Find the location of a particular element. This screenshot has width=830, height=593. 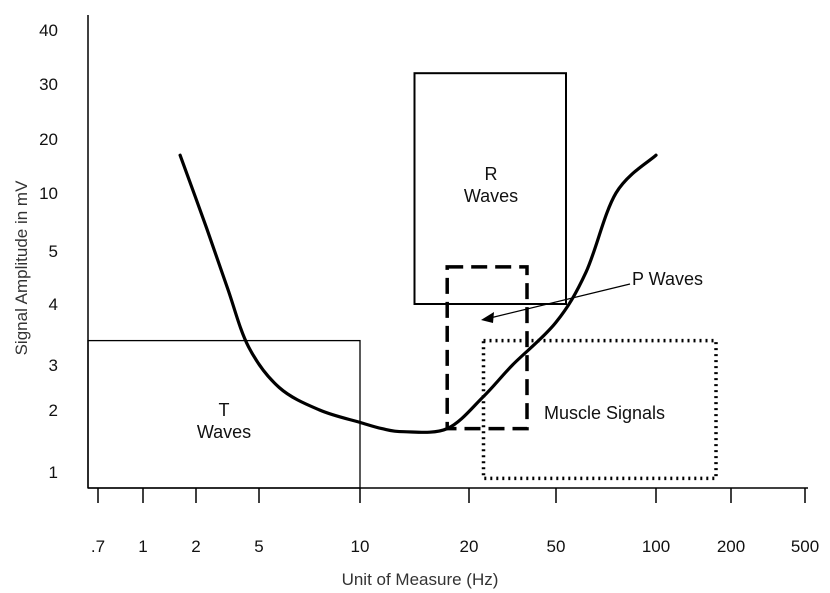

p-waves-region is located at coordinates (487, 348).